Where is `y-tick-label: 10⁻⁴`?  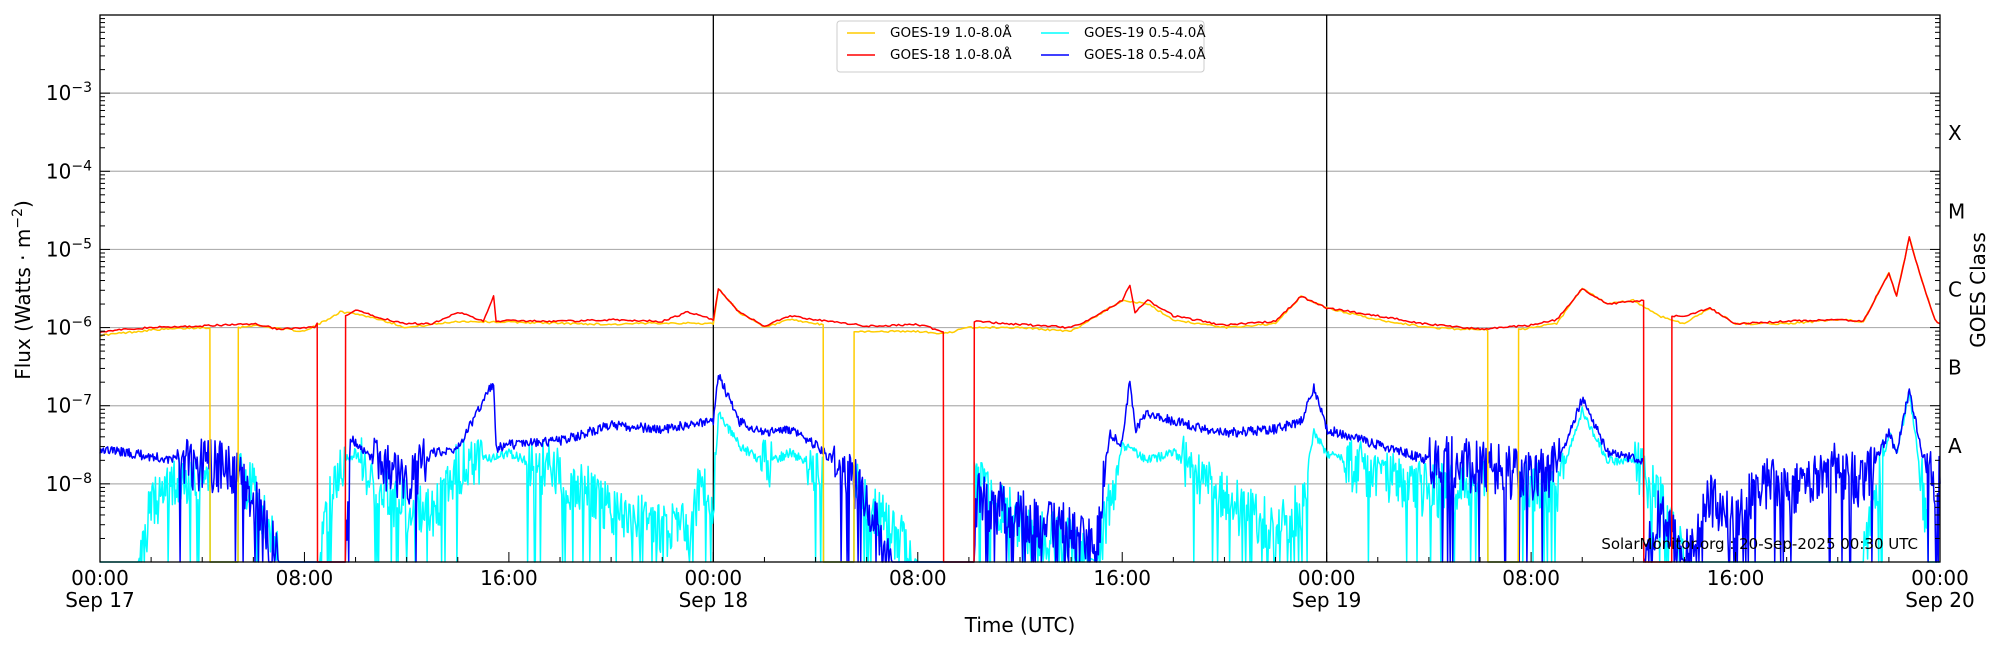
y-tick-label: 10⁻⁴ is located at coordinates (69, 170).